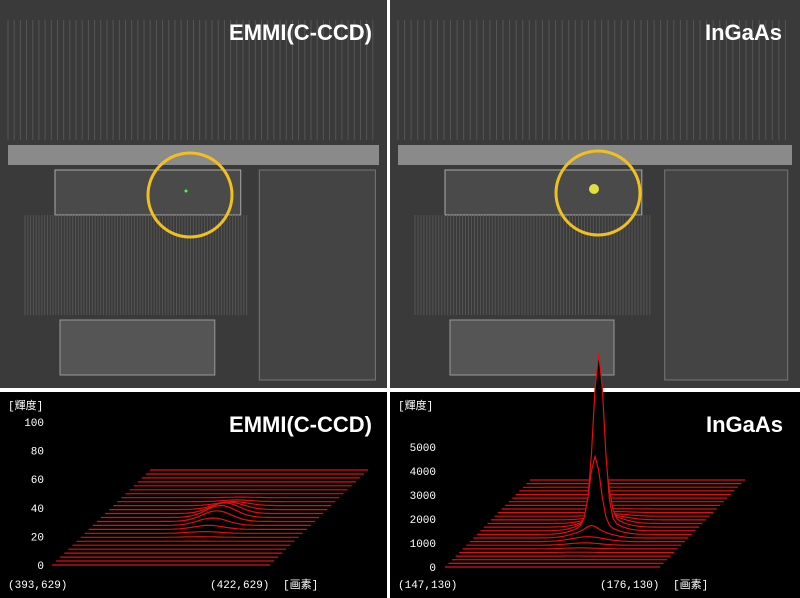 The width and height of the screenshot is (800, 598). What do you see at coordinates (629, 586) in the screenshot?
I see `x-end-label: (176,130)` at bounding box center [629, 586].